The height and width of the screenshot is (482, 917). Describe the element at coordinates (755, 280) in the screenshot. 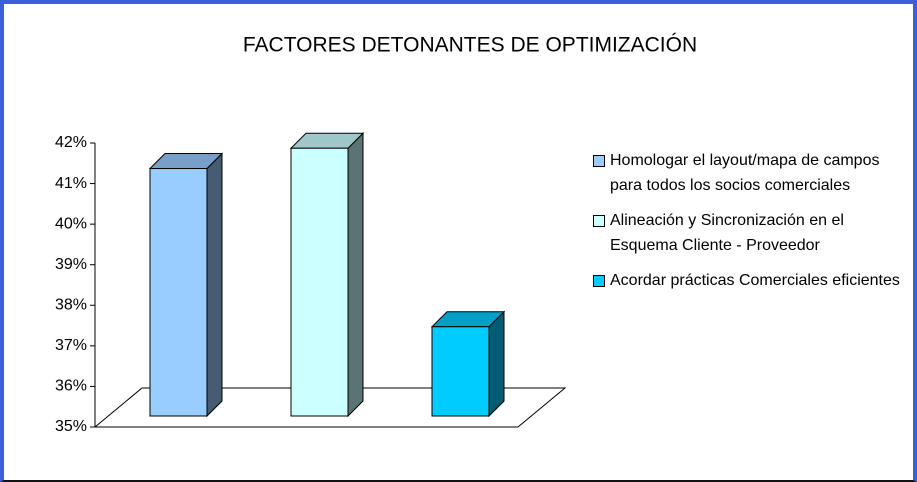

I see `legend-label: Acordar prácticas Comerciales eficientes` at that location.